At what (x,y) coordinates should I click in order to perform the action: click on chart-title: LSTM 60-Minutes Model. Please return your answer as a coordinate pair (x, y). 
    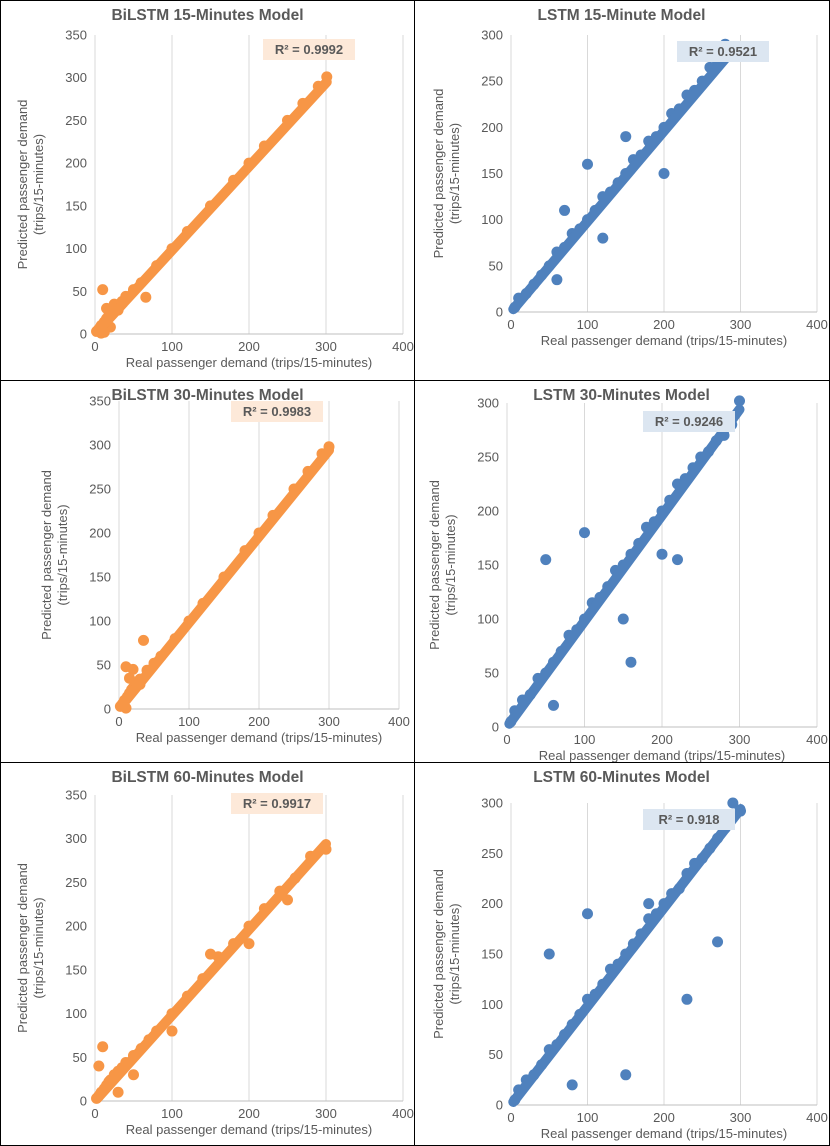
    Looking at the image, I should click on (621, 777).